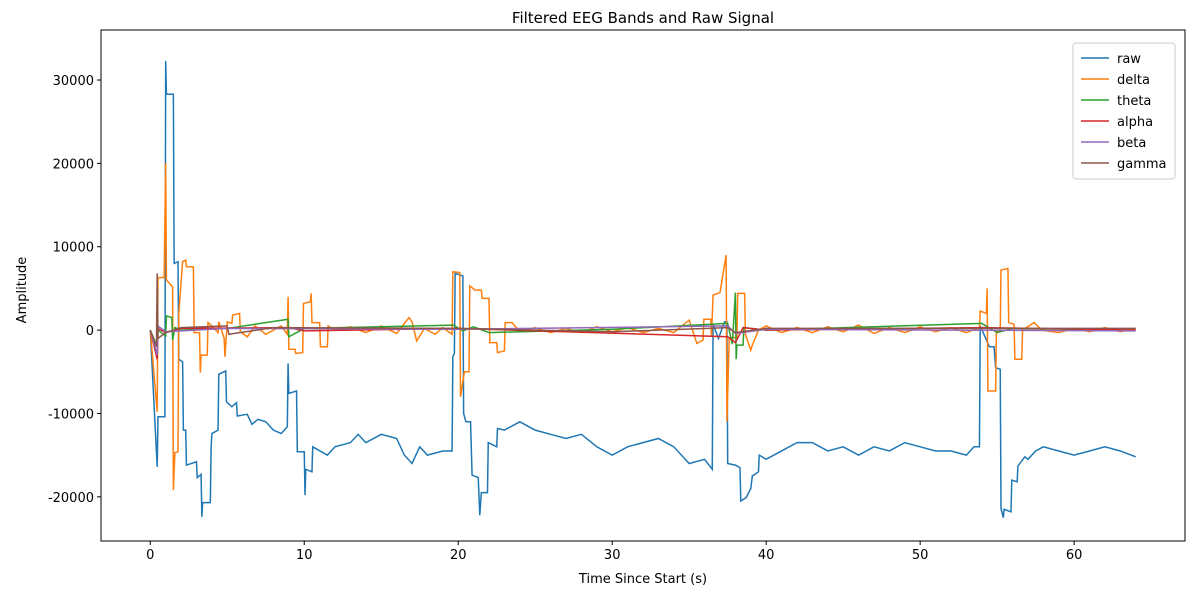 This screenshot has width=1200, height=600. I want to click on x-tick-label: 60, so click(1074, 555).